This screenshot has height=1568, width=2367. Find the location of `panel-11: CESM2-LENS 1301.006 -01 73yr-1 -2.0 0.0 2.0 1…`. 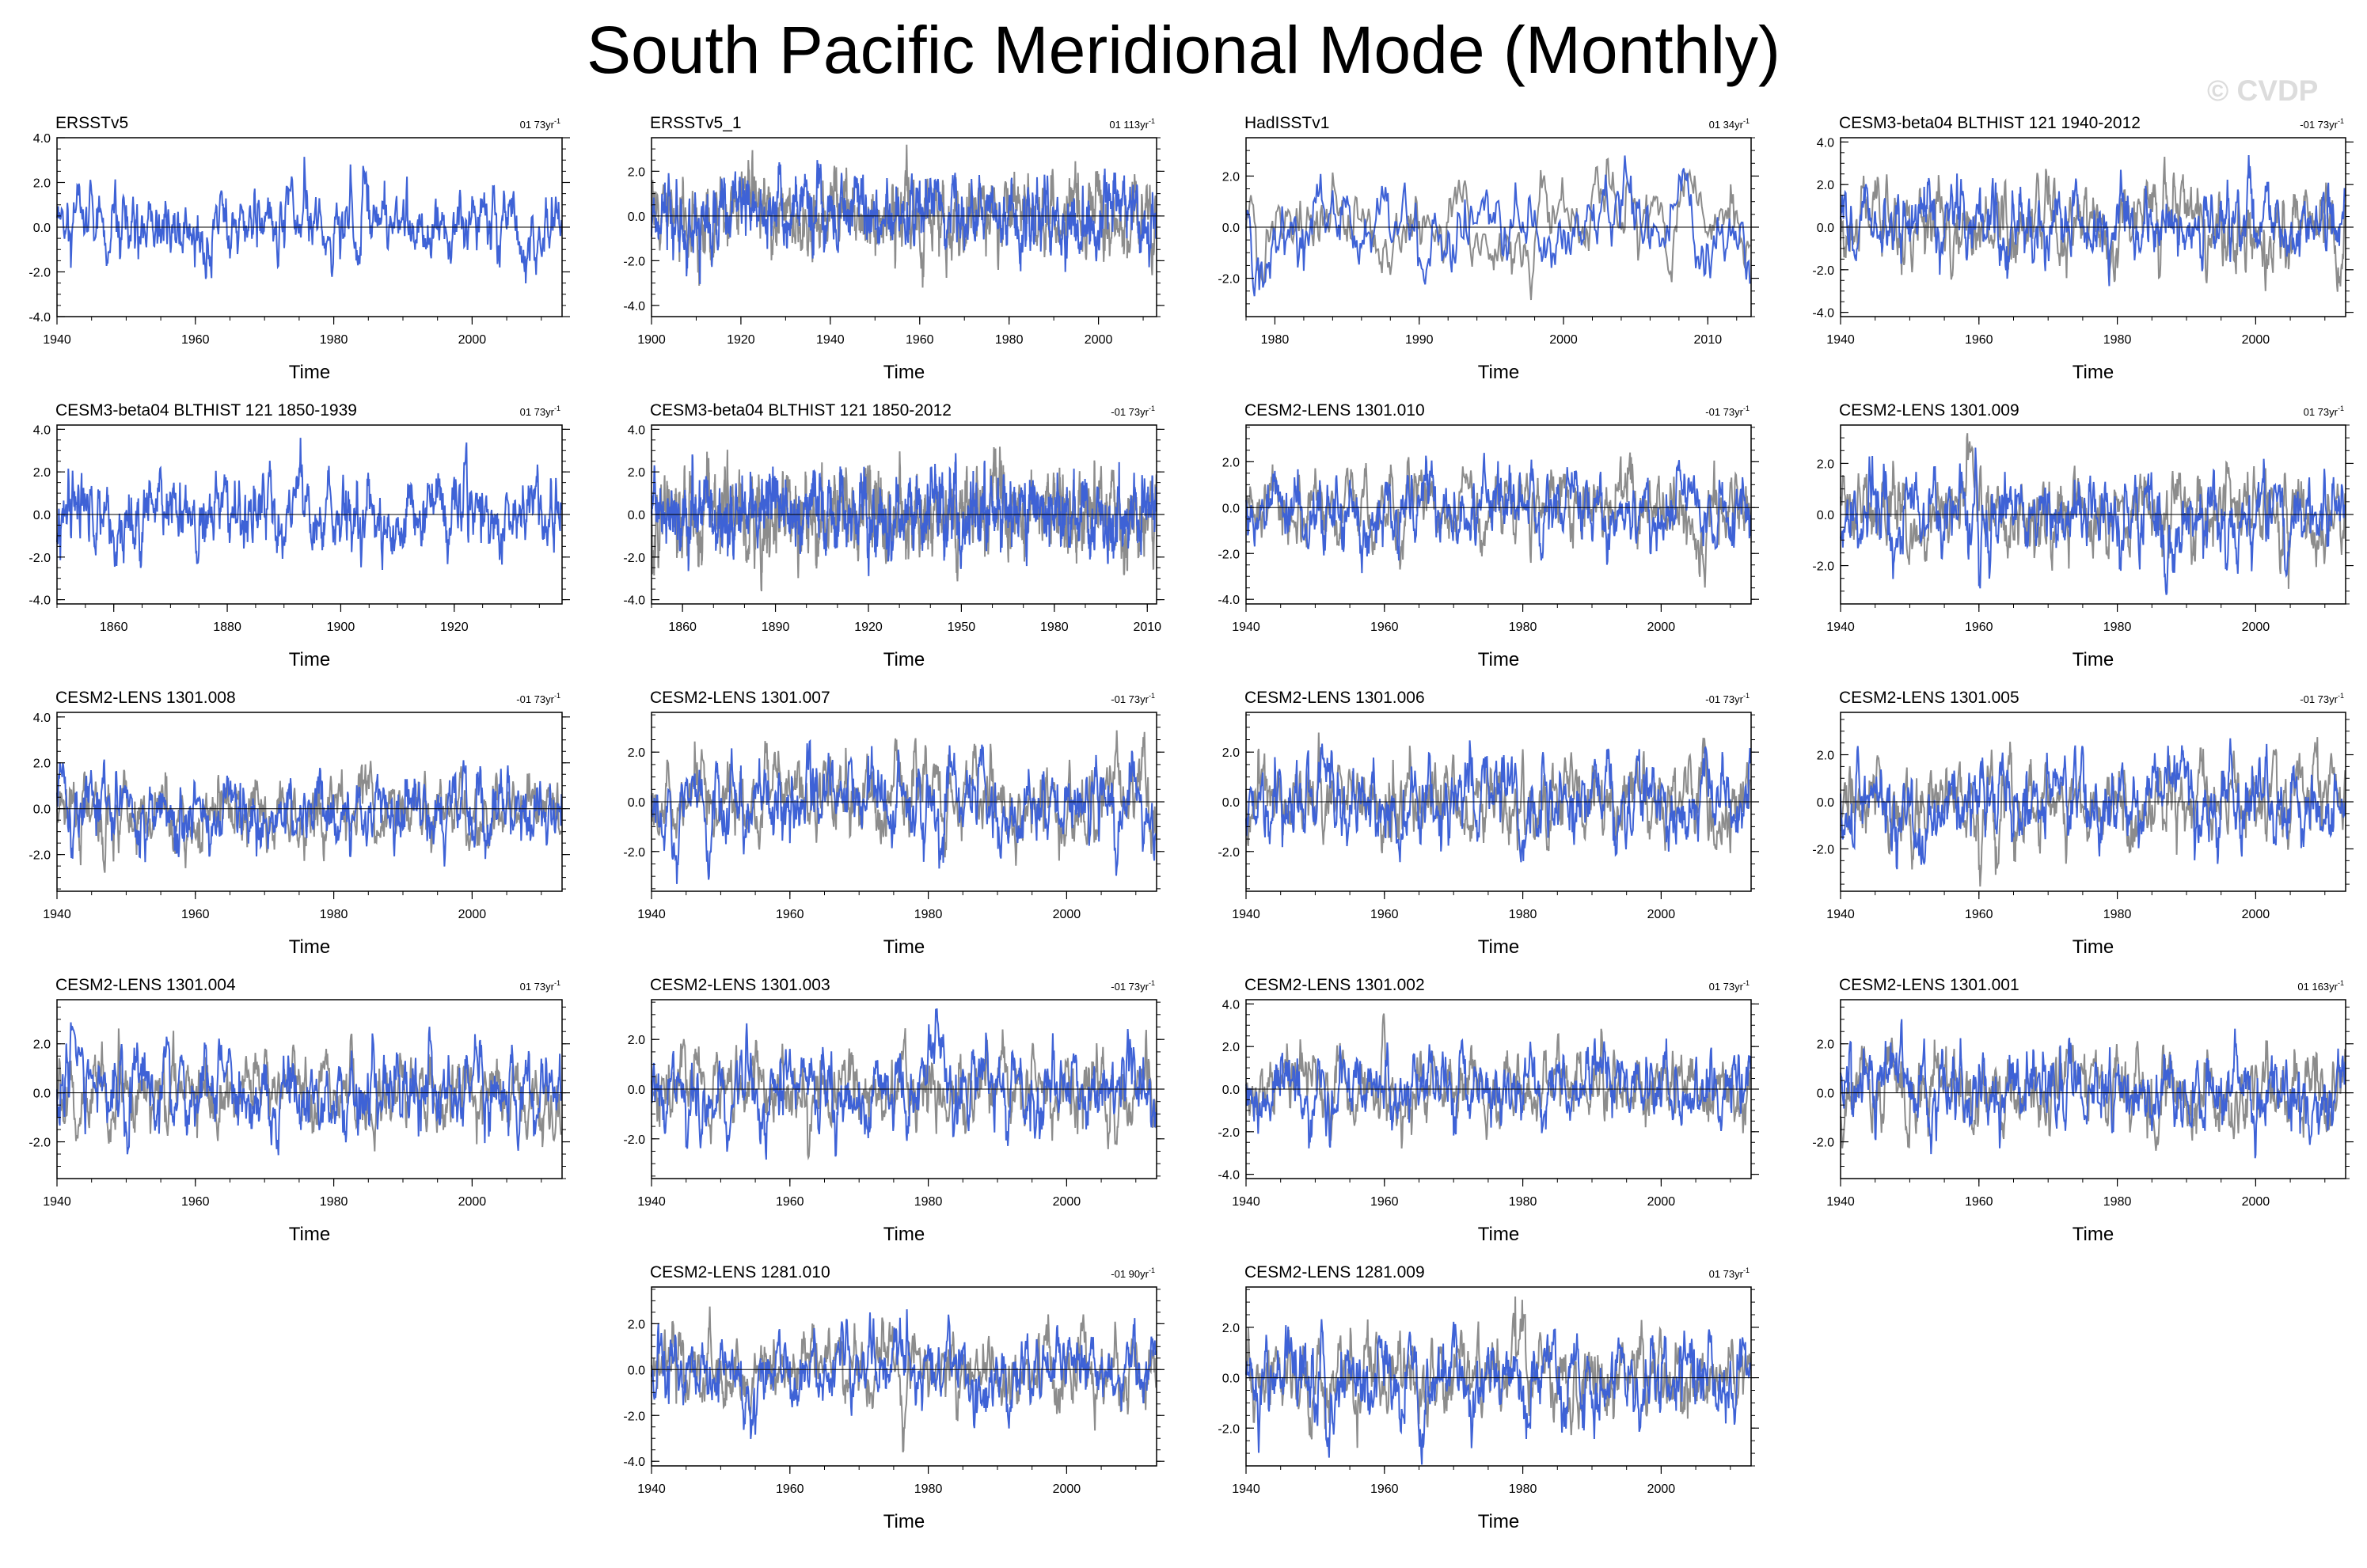

panel-11: CESM2-LENS 1301.006 -01 73yr-1 -2.0 0.0 2.0 1… is located at coordinates (1502, 835).